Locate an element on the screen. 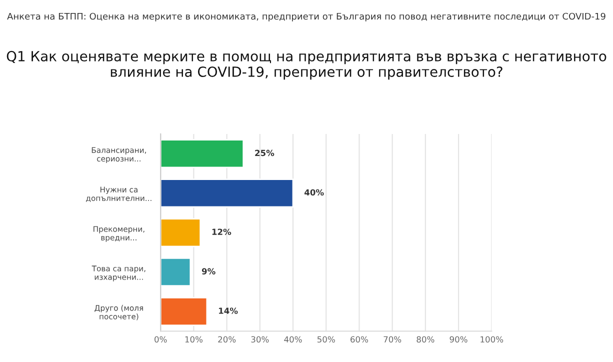 This screenshot has width=613, height=362. x-tick-label: 100% is located at coordinates (492, 339).